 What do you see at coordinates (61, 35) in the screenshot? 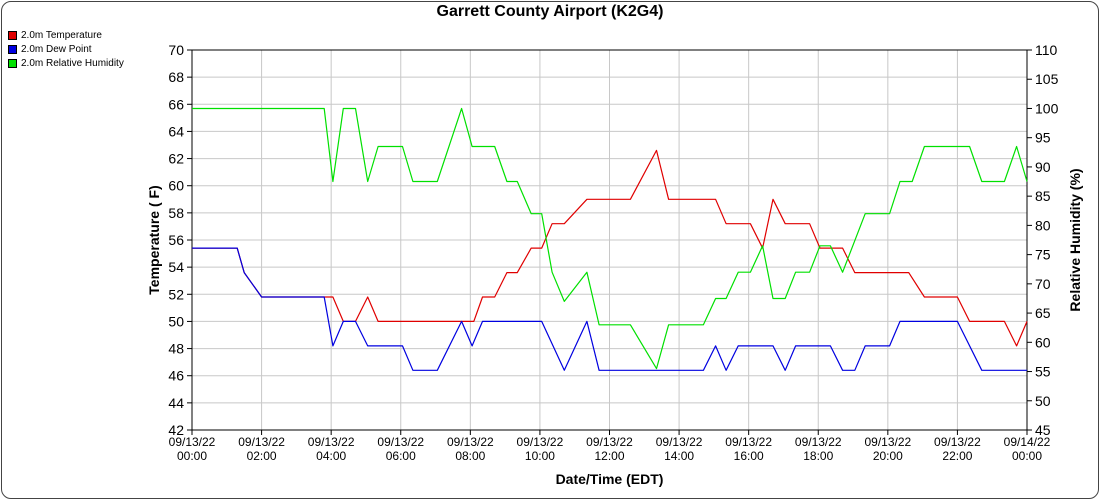
I see `legend-label-temperature: 2.0m Temperature` at bounding box center [61, 35].